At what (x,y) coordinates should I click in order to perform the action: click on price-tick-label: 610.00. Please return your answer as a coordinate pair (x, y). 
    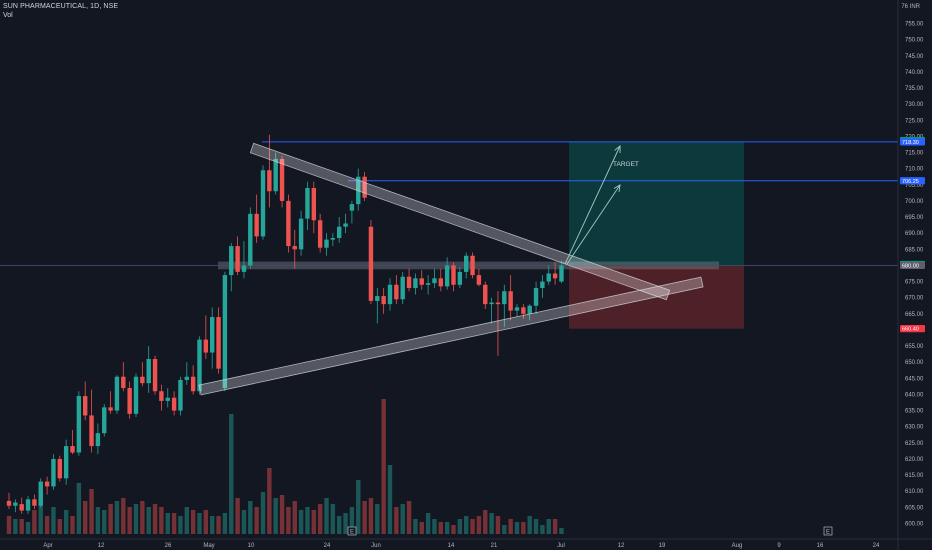
    Looking at the image, I should click on (914, 492).